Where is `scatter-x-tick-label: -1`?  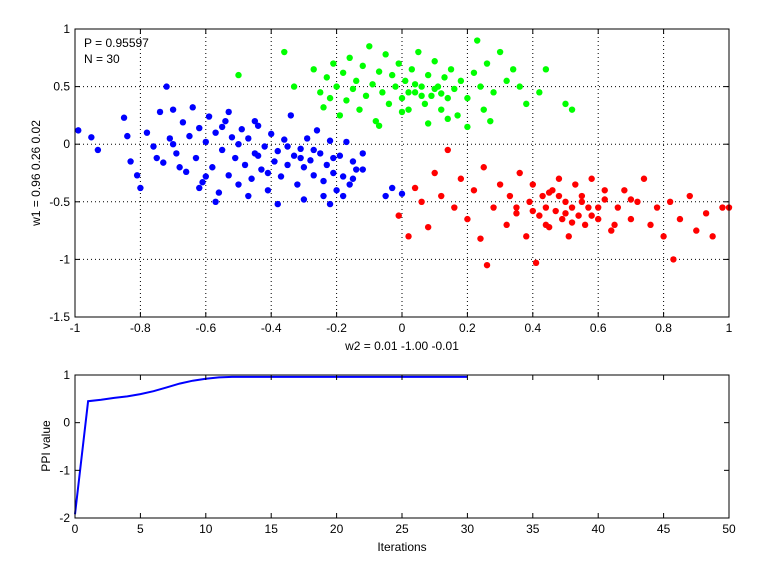 scatter-x-tick-label: -1 is located at coordinates (75, 328).